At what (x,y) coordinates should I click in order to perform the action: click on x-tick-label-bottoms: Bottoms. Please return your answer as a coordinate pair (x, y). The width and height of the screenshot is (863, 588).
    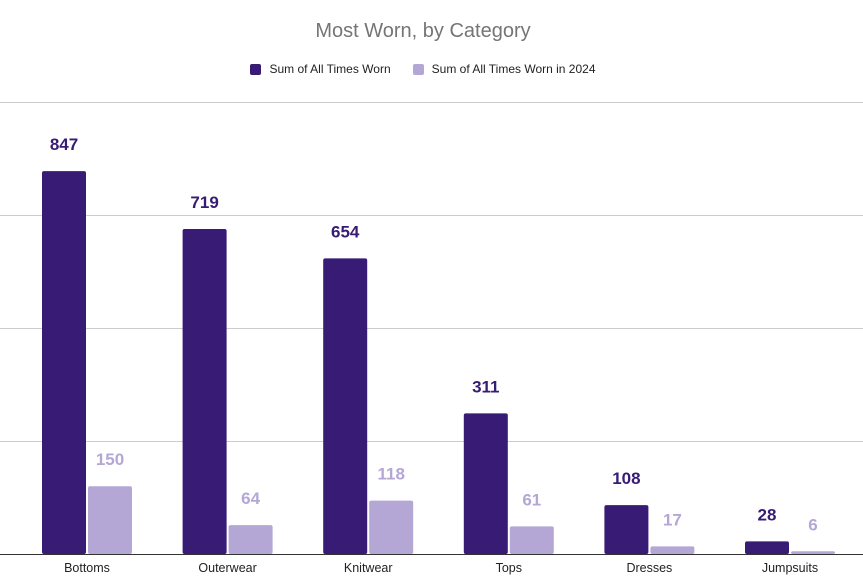
    Looking at the image, I should click on (87, 568).